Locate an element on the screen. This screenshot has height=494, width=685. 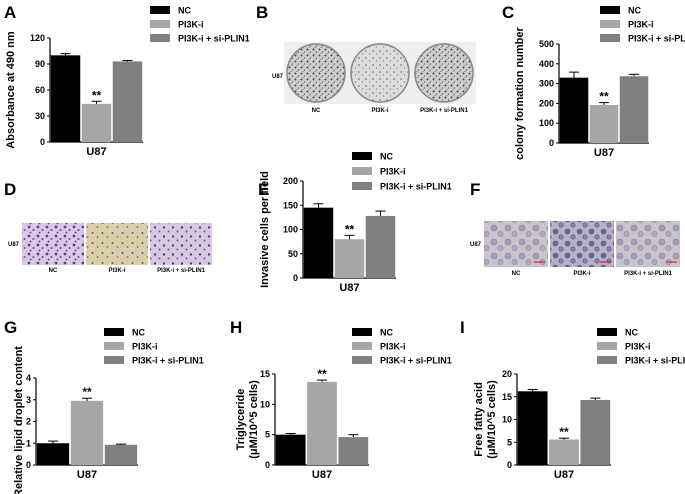
legend-label-e-nc: NC is located at coordinates (386, 157).